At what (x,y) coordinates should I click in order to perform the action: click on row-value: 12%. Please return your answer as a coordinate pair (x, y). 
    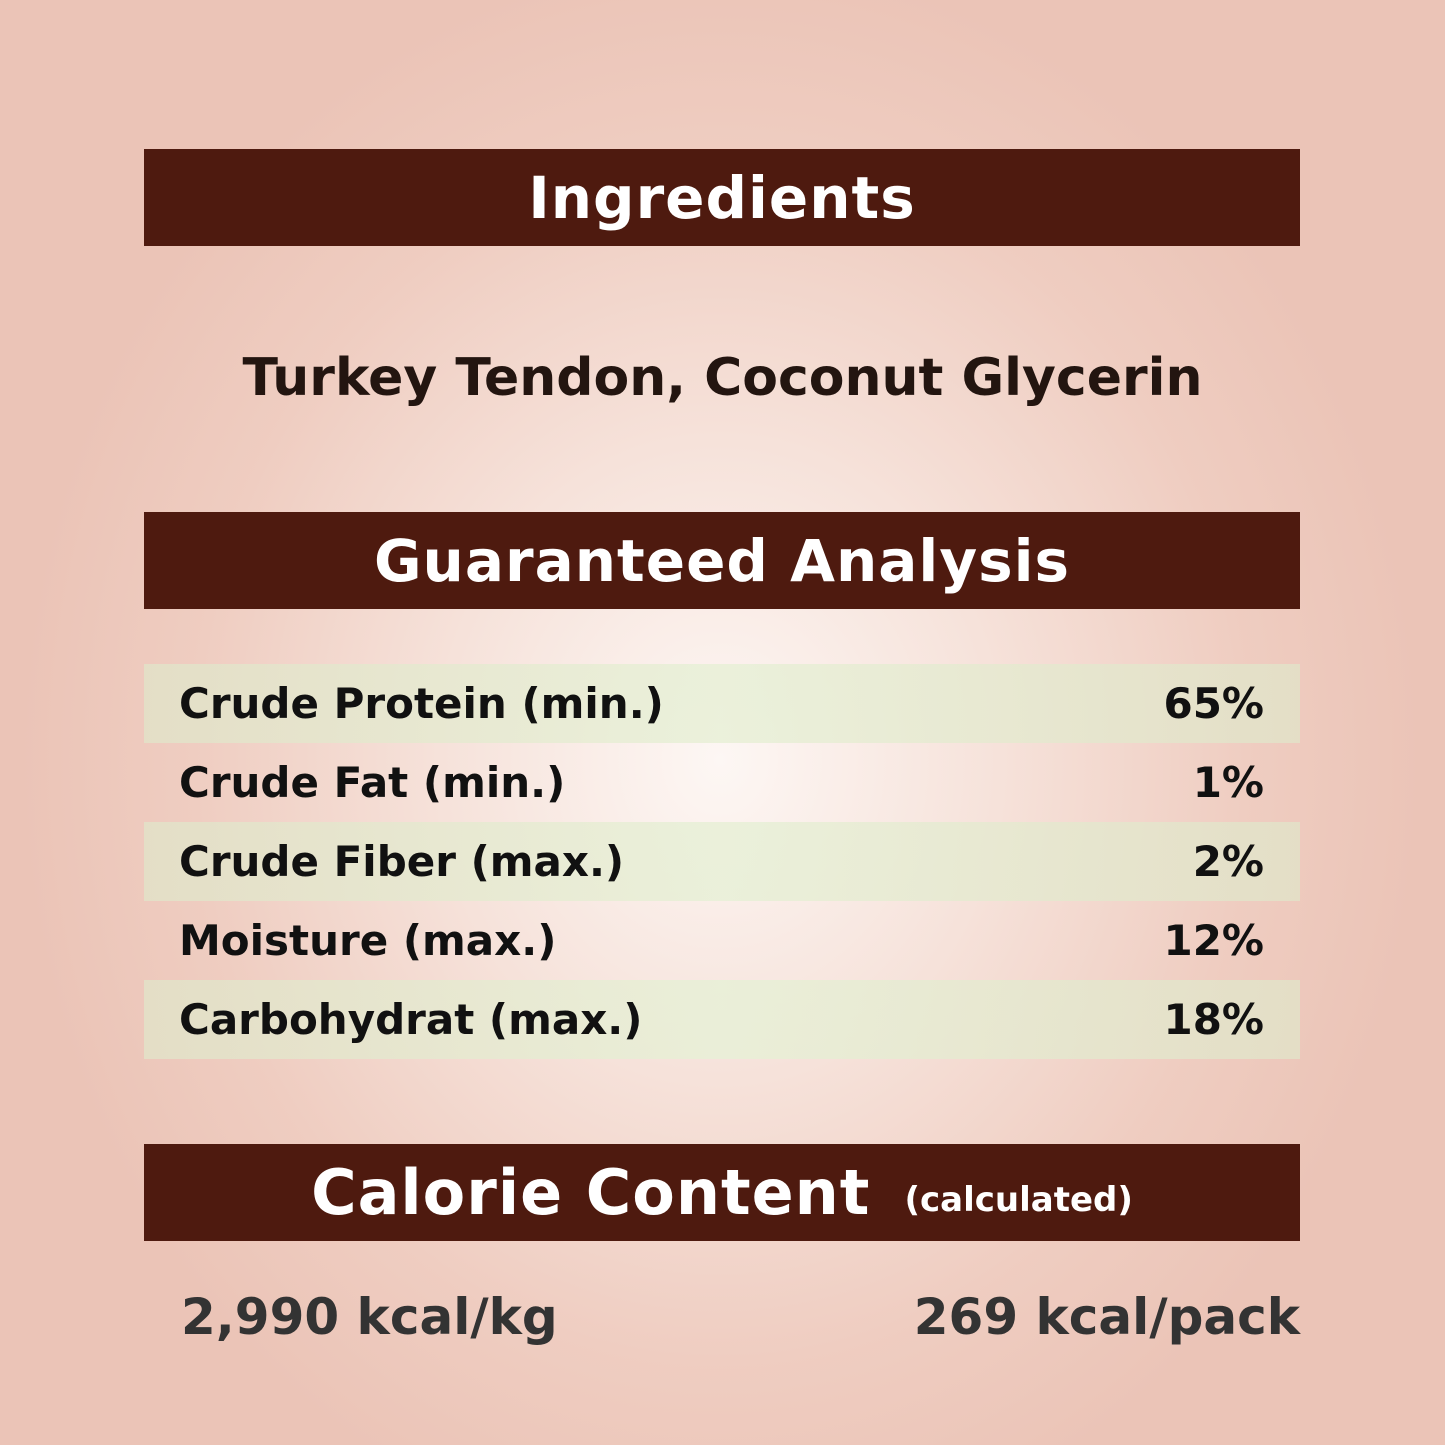
    Looking at the image, I should click on (1213, 940).